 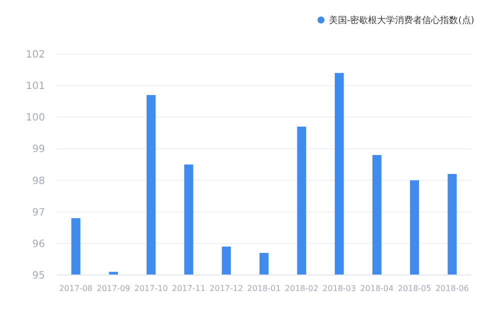 I want to click on x-tick-label: 2018-02, so click(x=301, y=288).